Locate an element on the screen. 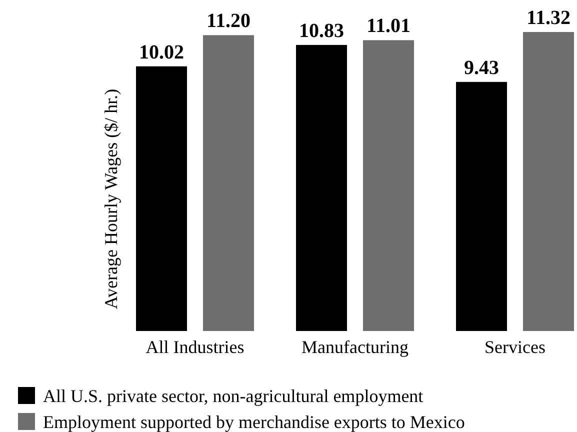 The height and width of the screenshot is (432, 577). data-label: 11.20 is located at coordinates (228, 21).